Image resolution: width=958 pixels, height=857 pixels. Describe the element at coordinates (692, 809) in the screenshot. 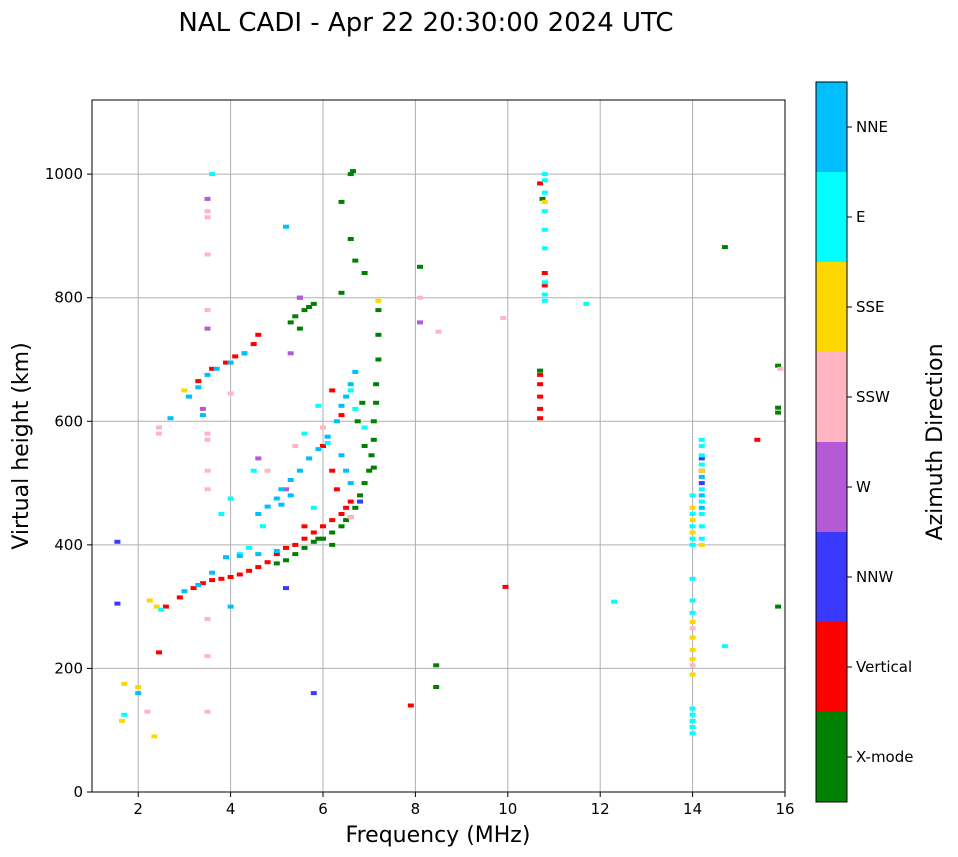

I see `x-tick-label: 14` at that location.